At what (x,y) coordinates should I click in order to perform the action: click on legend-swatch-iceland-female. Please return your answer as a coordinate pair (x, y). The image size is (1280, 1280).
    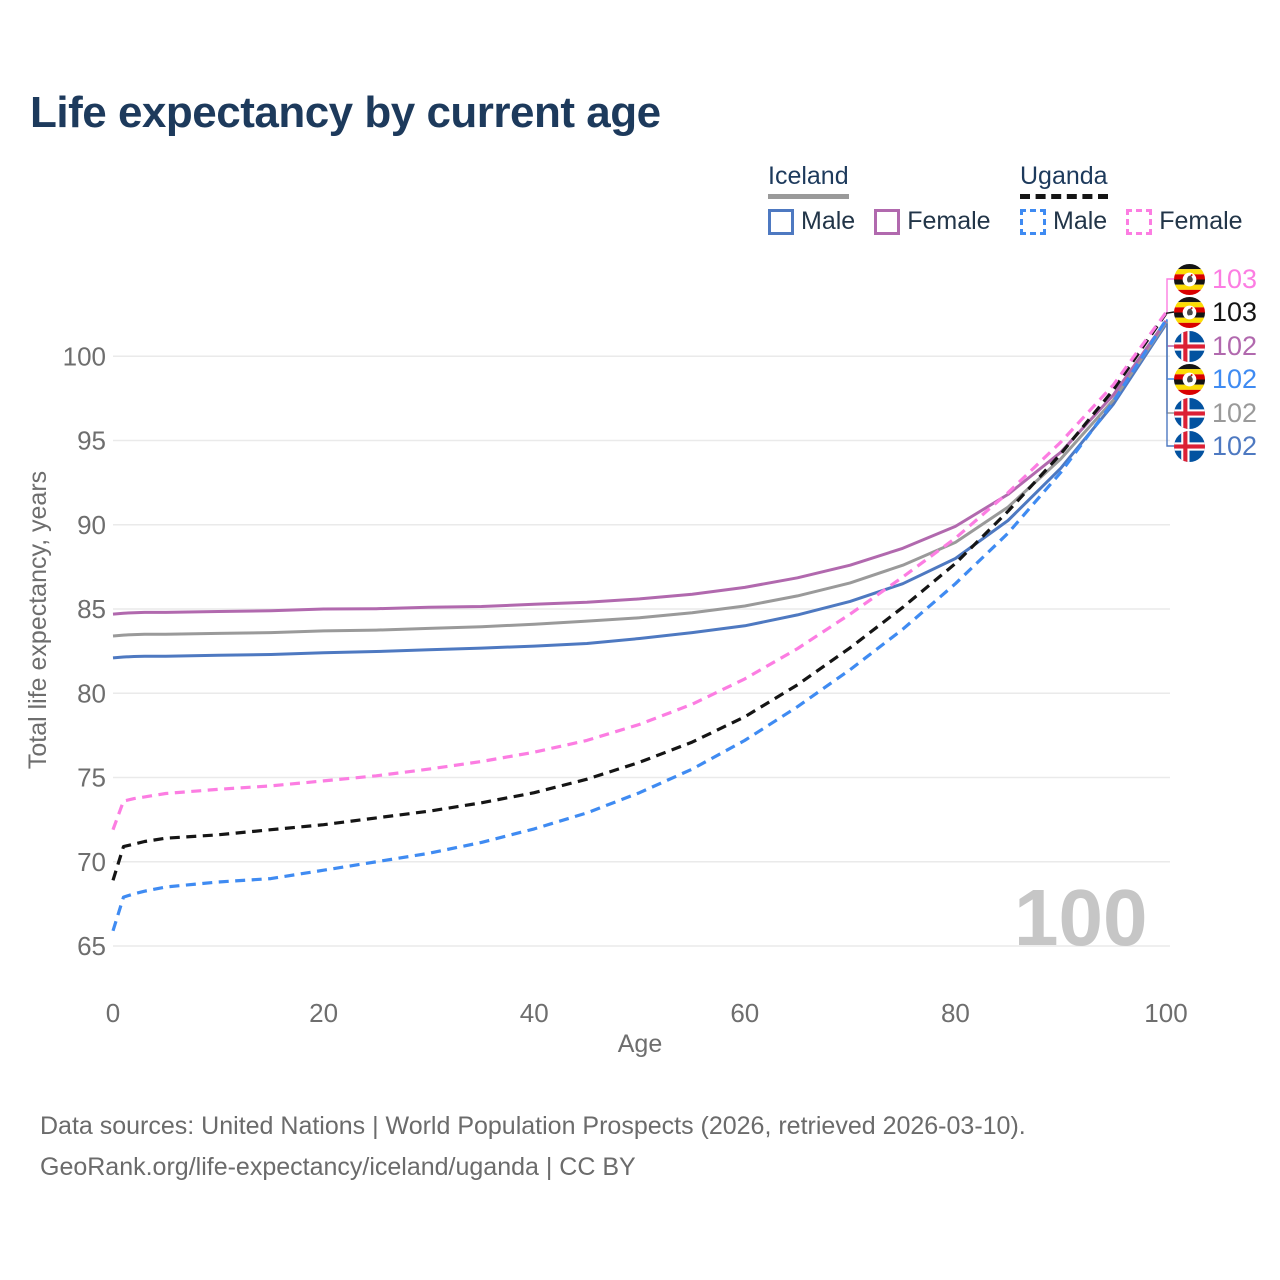
    Looking at the image, I should click on (887, 221).